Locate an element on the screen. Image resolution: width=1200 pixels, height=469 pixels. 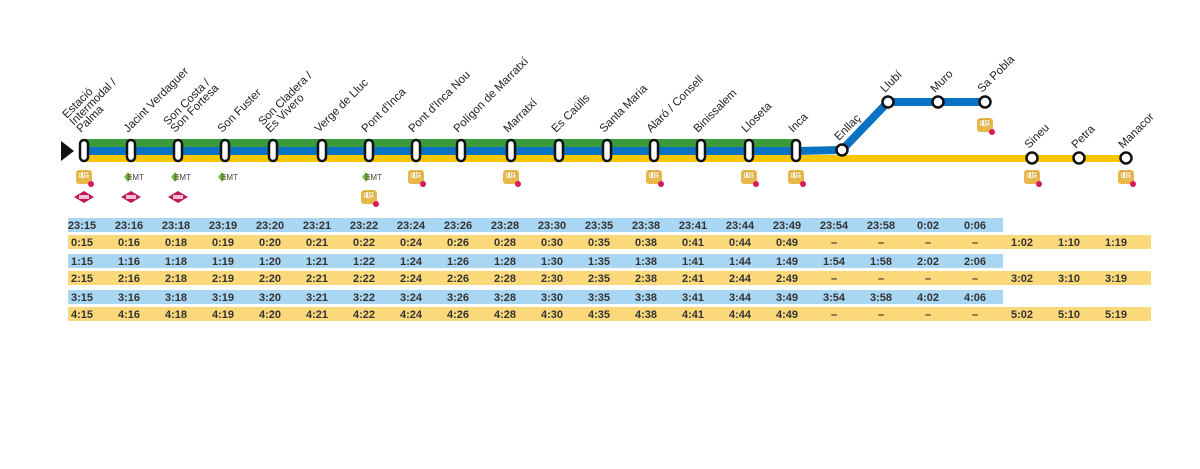
time-cell: 23:41 is located at coordinates (693, 226).